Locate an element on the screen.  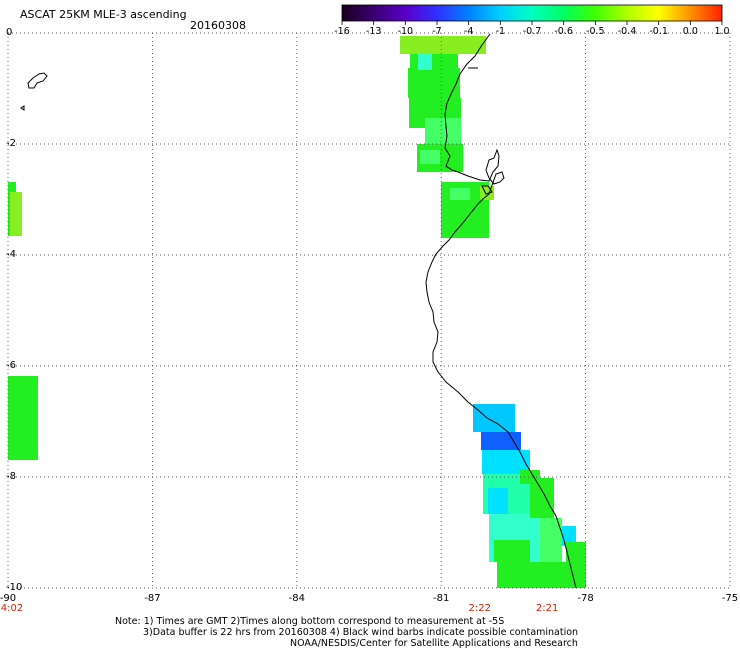
coastline-peninsula is located at coordinates (487, 190).